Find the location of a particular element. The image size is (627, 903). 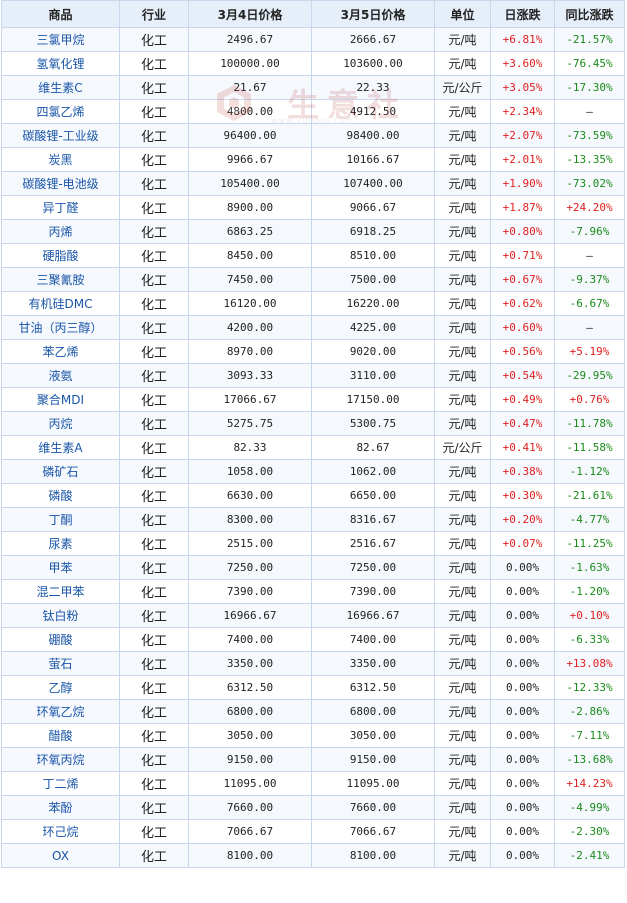

cell-product: 乙醇 is located at coordinates (60, 687).